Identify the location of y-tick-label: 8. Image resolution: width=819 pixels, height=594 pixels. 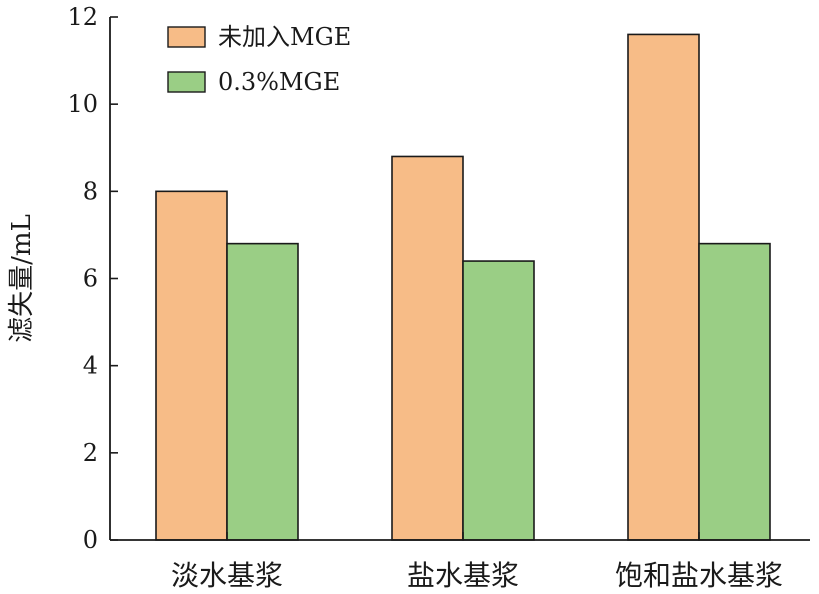
(90, 191).